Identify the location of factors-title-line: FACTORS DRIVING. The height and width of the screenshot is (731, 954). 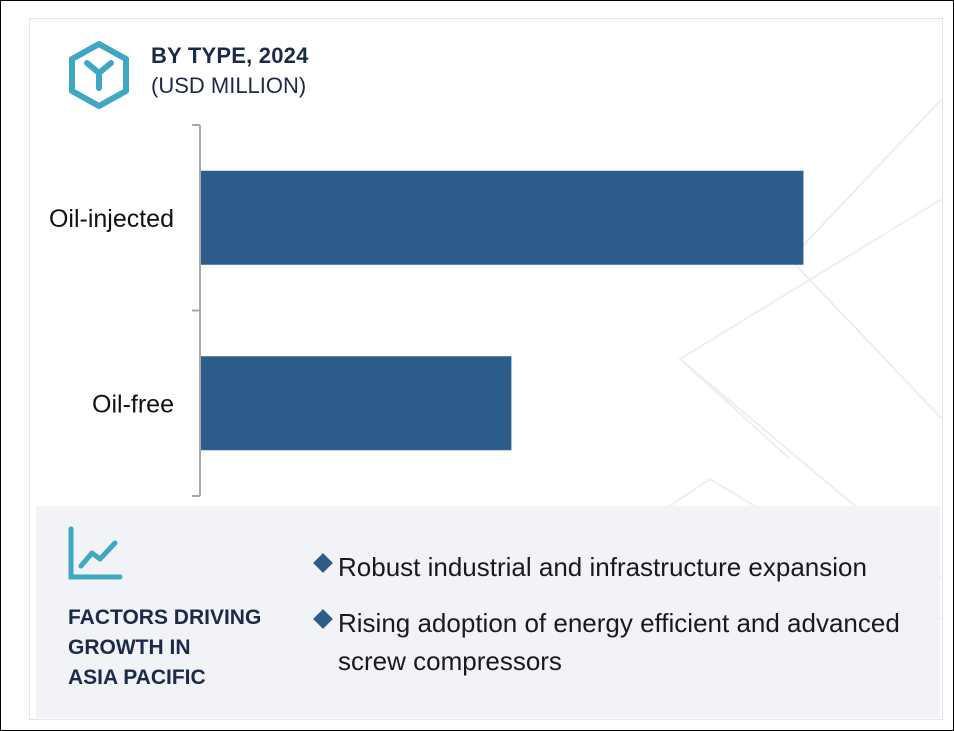
(165, 617).